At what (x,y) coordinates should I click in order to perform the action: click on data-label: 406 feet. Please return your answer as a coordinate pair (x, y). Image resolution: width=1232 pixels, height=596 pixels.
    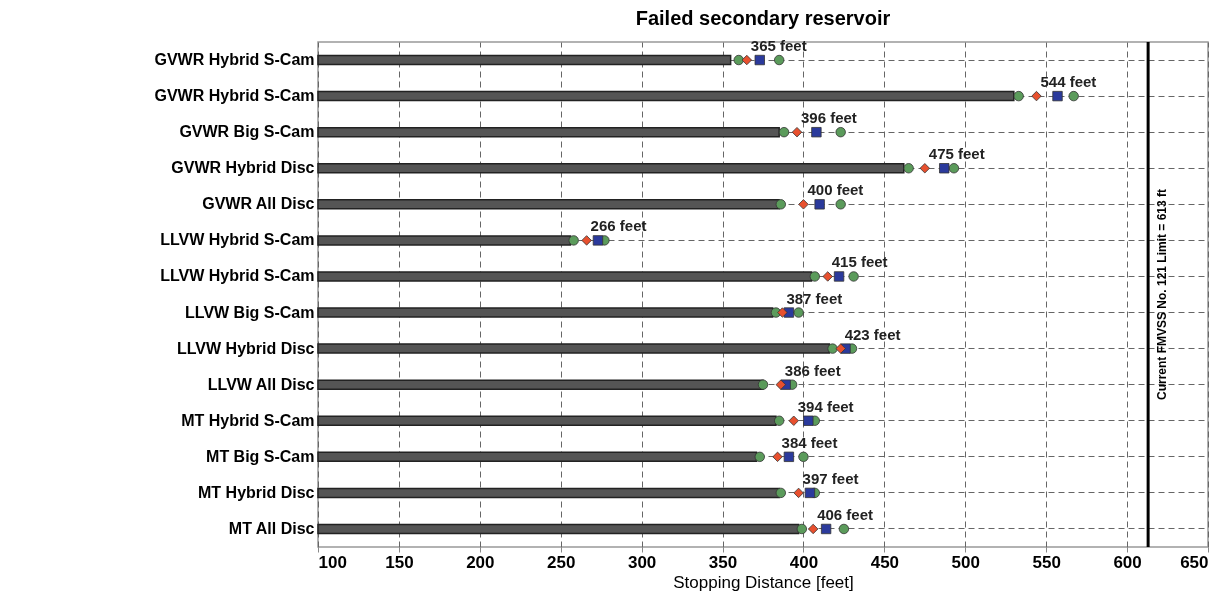
    Looking at the image, I should click on (845, 514).